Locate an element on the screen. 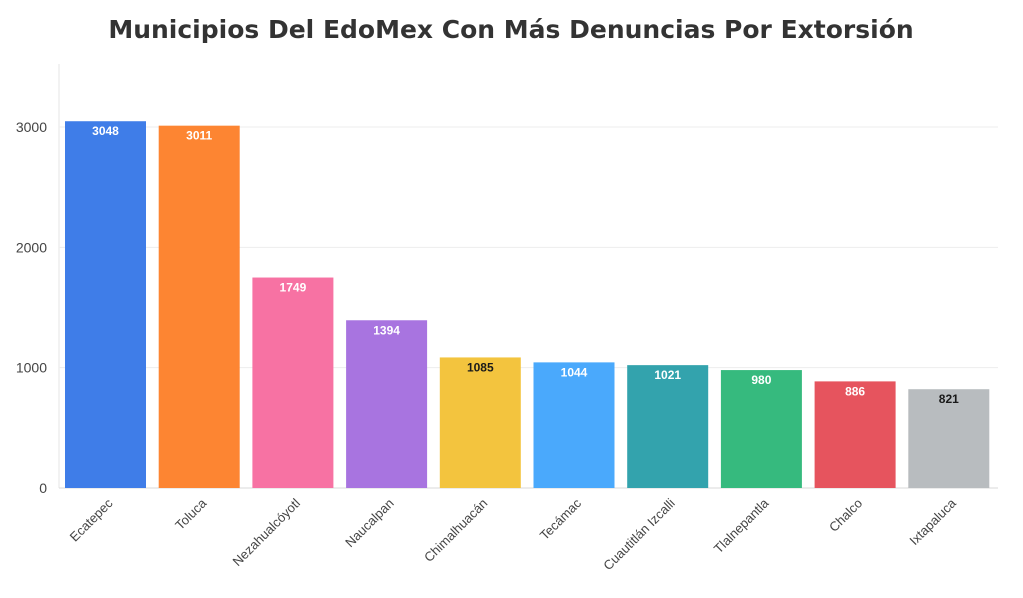 This screenshot has width=1023, height=598. x-tick-label: Ixtapaluca is located at coordinates (932, 521).